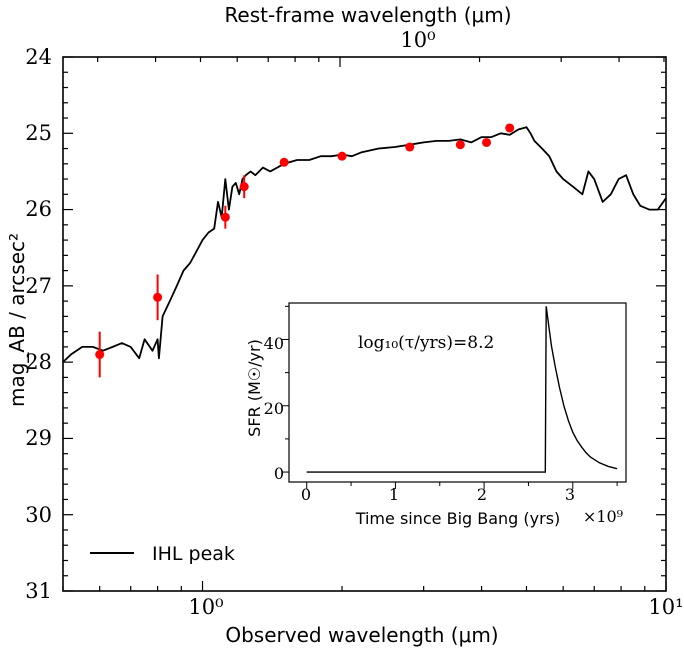 This screenshot has width=684, height=650. What do you see at coordinates (367, 15) in the screenshot?
I see `top-axis-title: Rest-frame wavelength (μm)` at bounding box center [367, 15].